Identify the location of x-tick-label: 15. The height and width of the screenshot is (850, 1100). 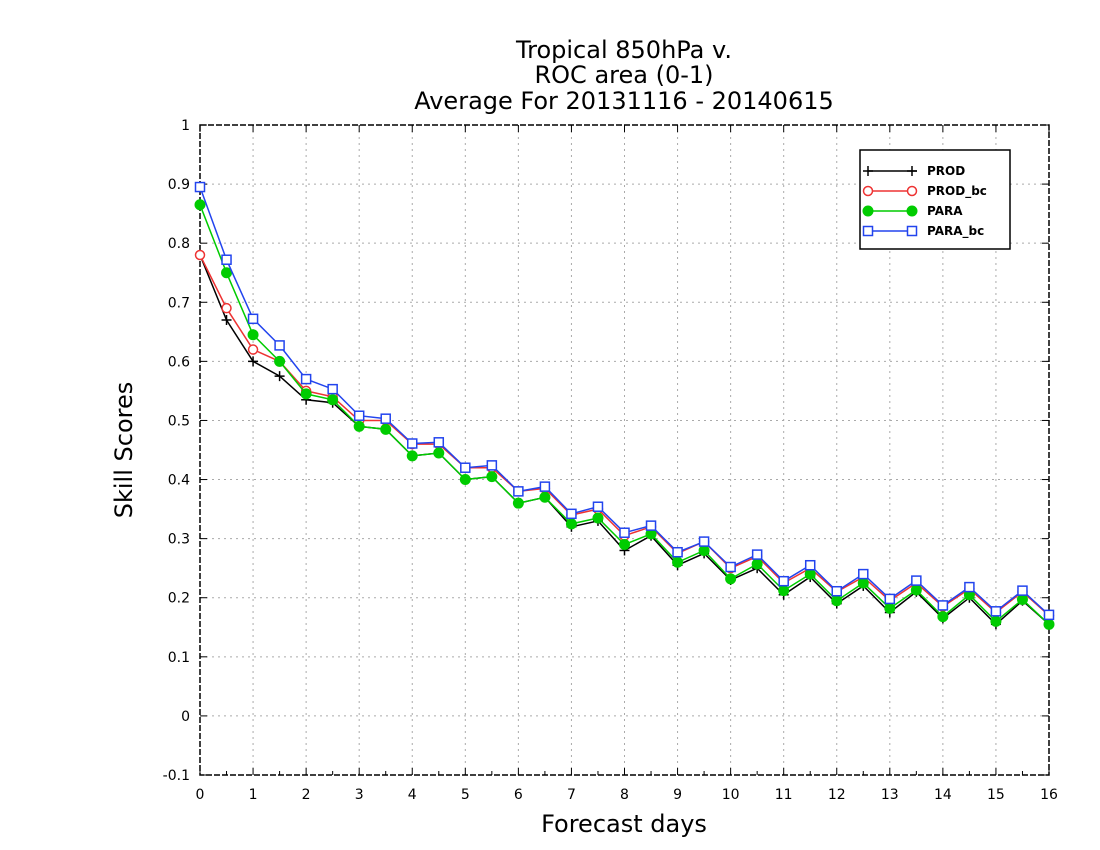
(996, 795).